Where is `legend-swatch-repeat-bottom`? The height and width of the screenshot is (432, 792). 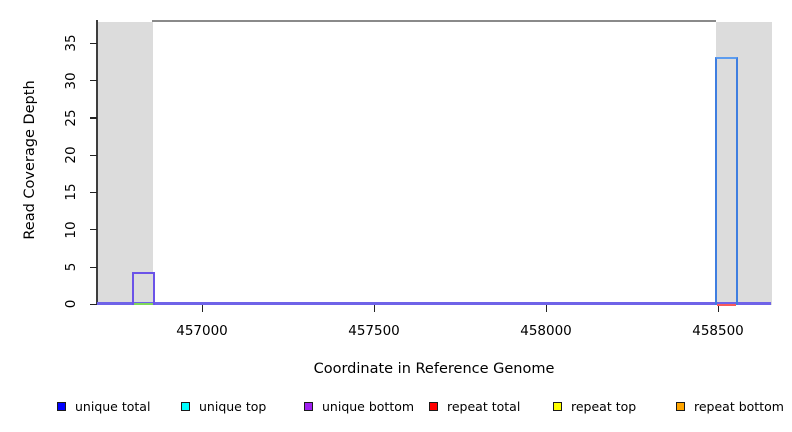
legend-swatch-repeat-bottom is located at coordinates (680, 406).